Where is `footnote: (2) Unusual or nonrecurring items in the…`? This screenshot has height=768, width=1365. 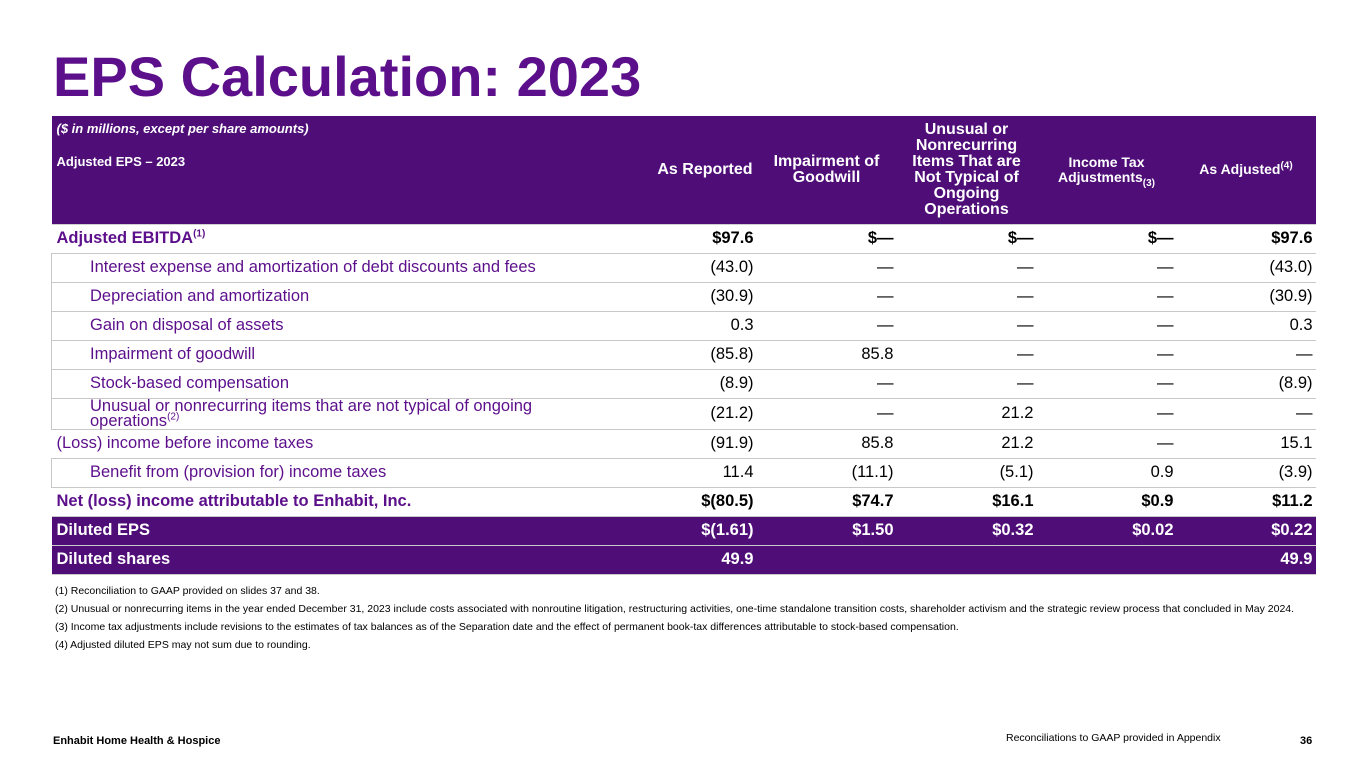
footnote: (2) Unusual or nonrecurring items in the… is located at coordinates (675, 609).